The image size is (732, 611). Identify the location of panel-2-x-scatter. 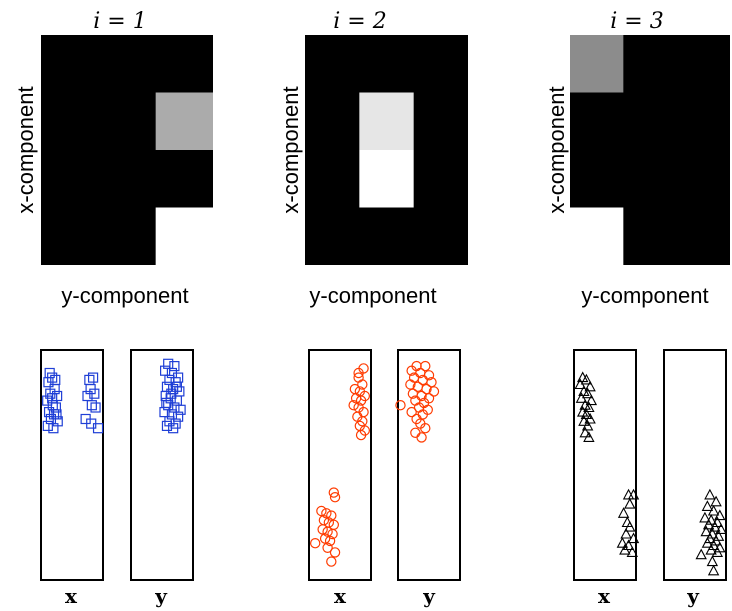
(340, 465).